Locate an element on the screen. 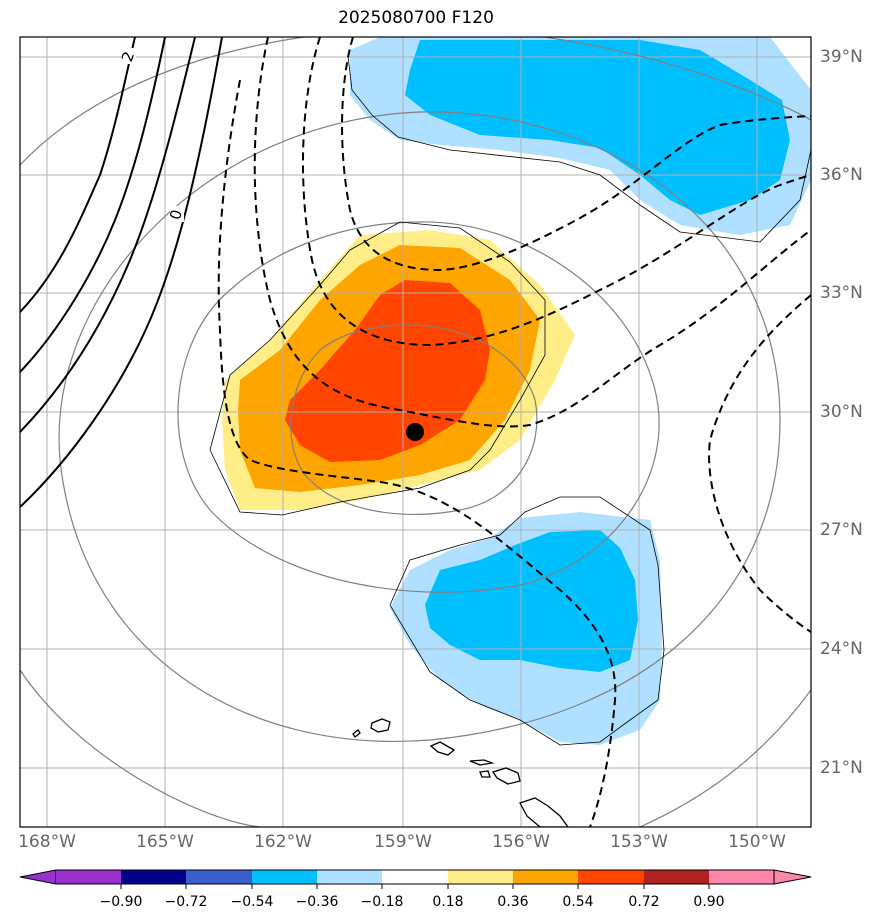 This screenshot has height=924, width=881. positive-anomaly-blue-south is located at coordinates (531, 601).